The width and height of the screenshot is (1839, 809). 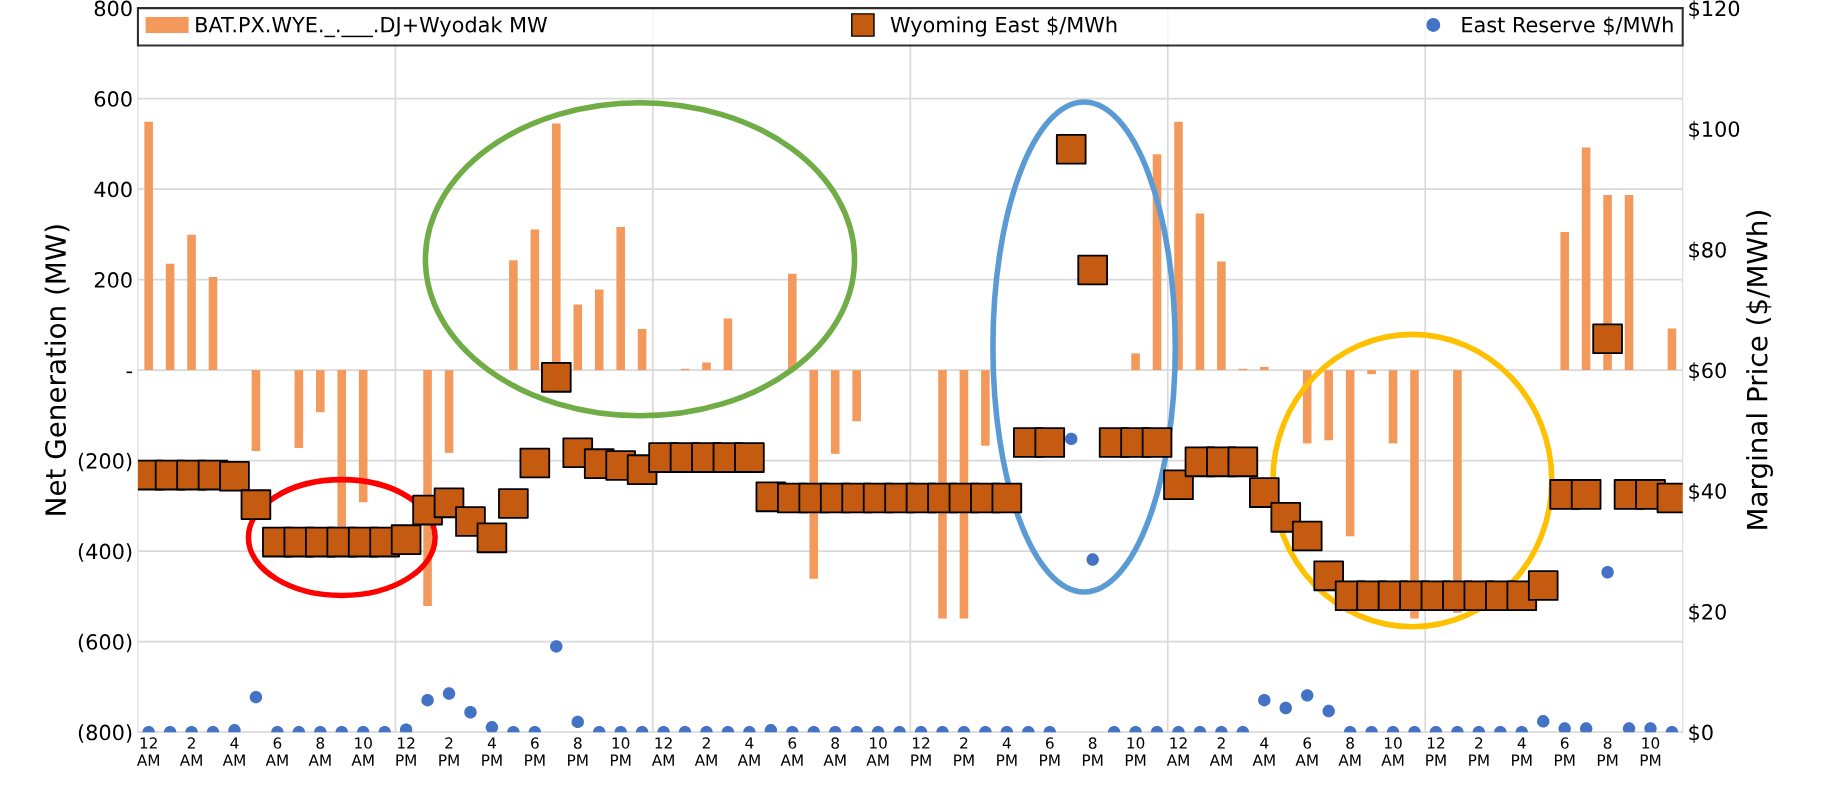 I want to click on y2-tick-label: $100, so click(x=1714, y=130).